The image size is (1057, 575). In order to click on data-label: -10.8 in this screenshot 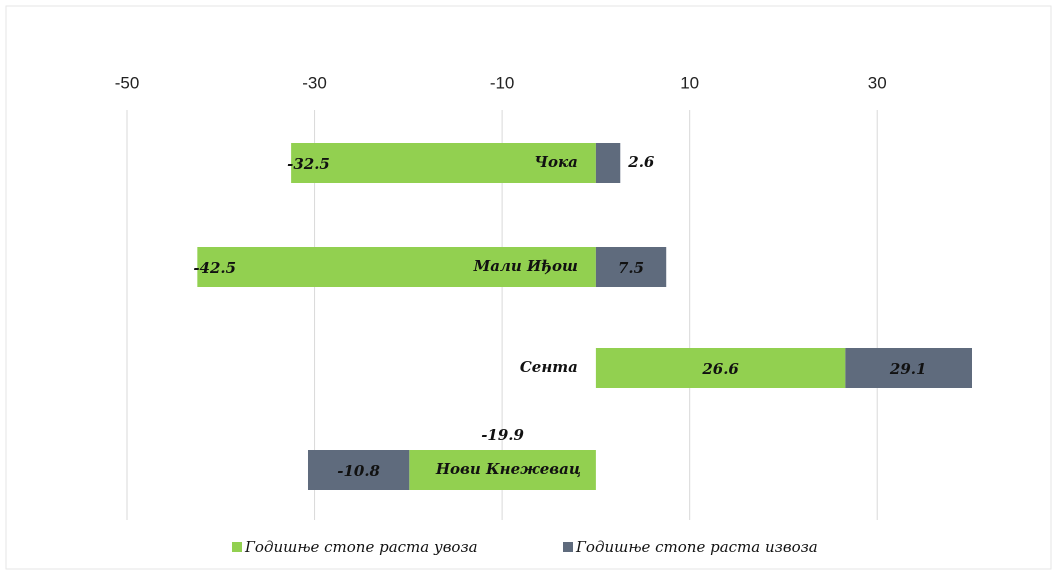, I will do `click(358, 471)`.